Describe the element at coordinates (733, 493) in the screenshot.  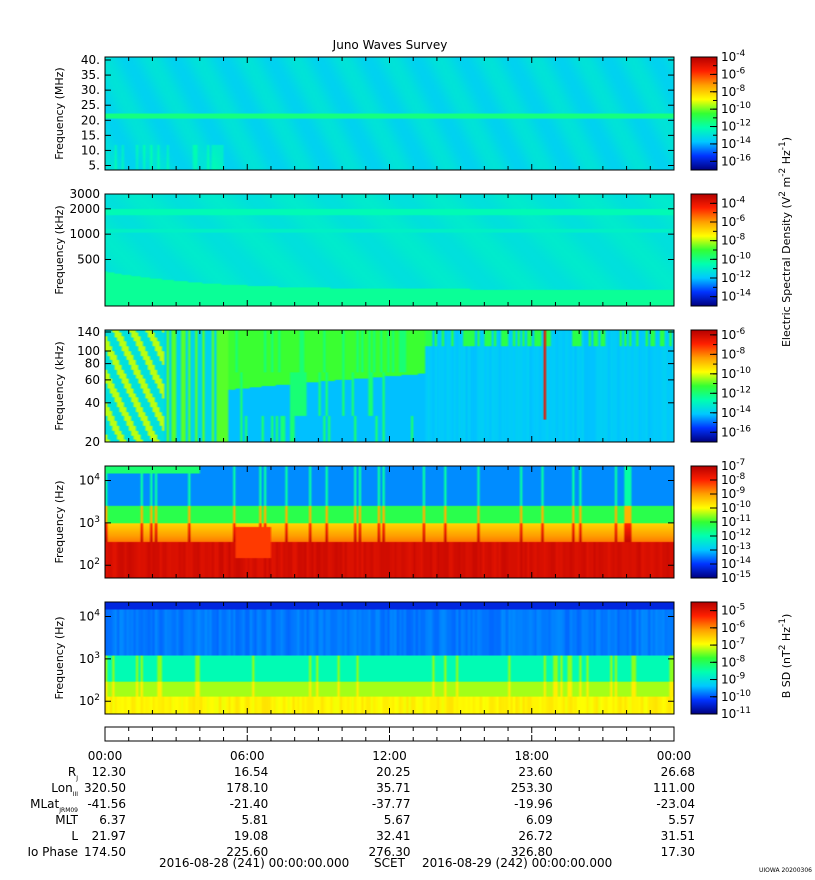
I see `colorbar-tick-label: 10⁻⁹` at that location.